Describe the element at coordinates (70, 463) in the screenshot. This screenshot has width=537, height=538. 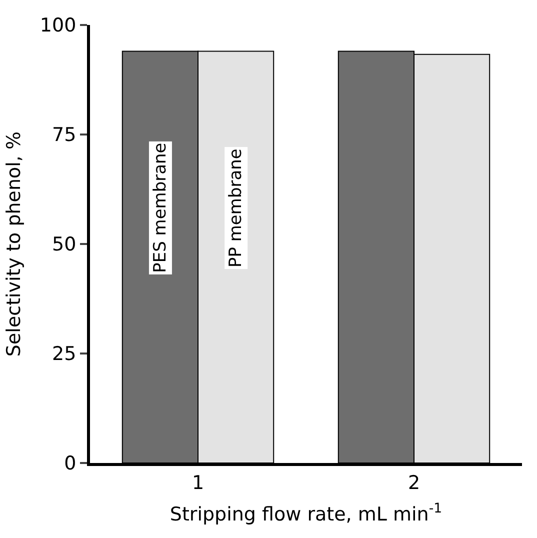
I see `y-tick-label: 0` at that location.